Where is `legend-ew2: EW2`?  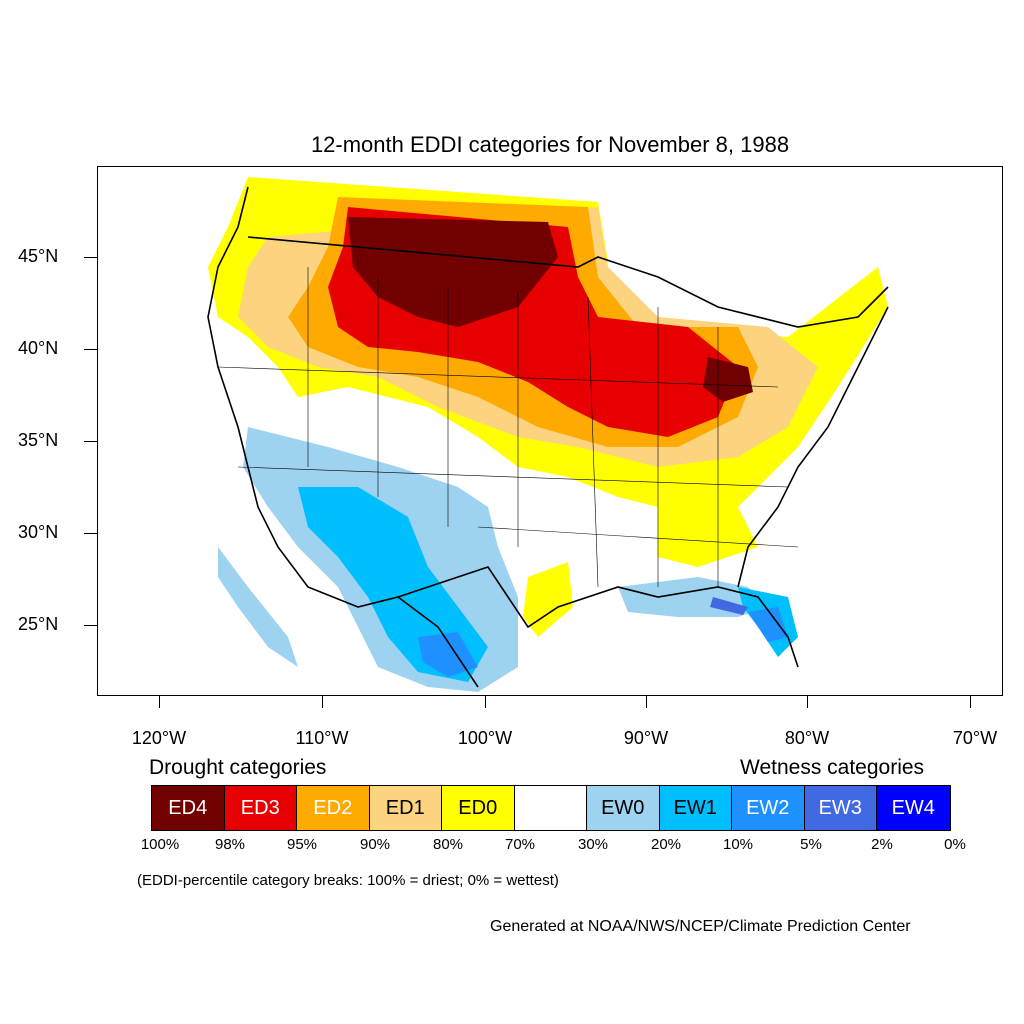 legend-ew2: EW2 is located at coordinates (768, 808).